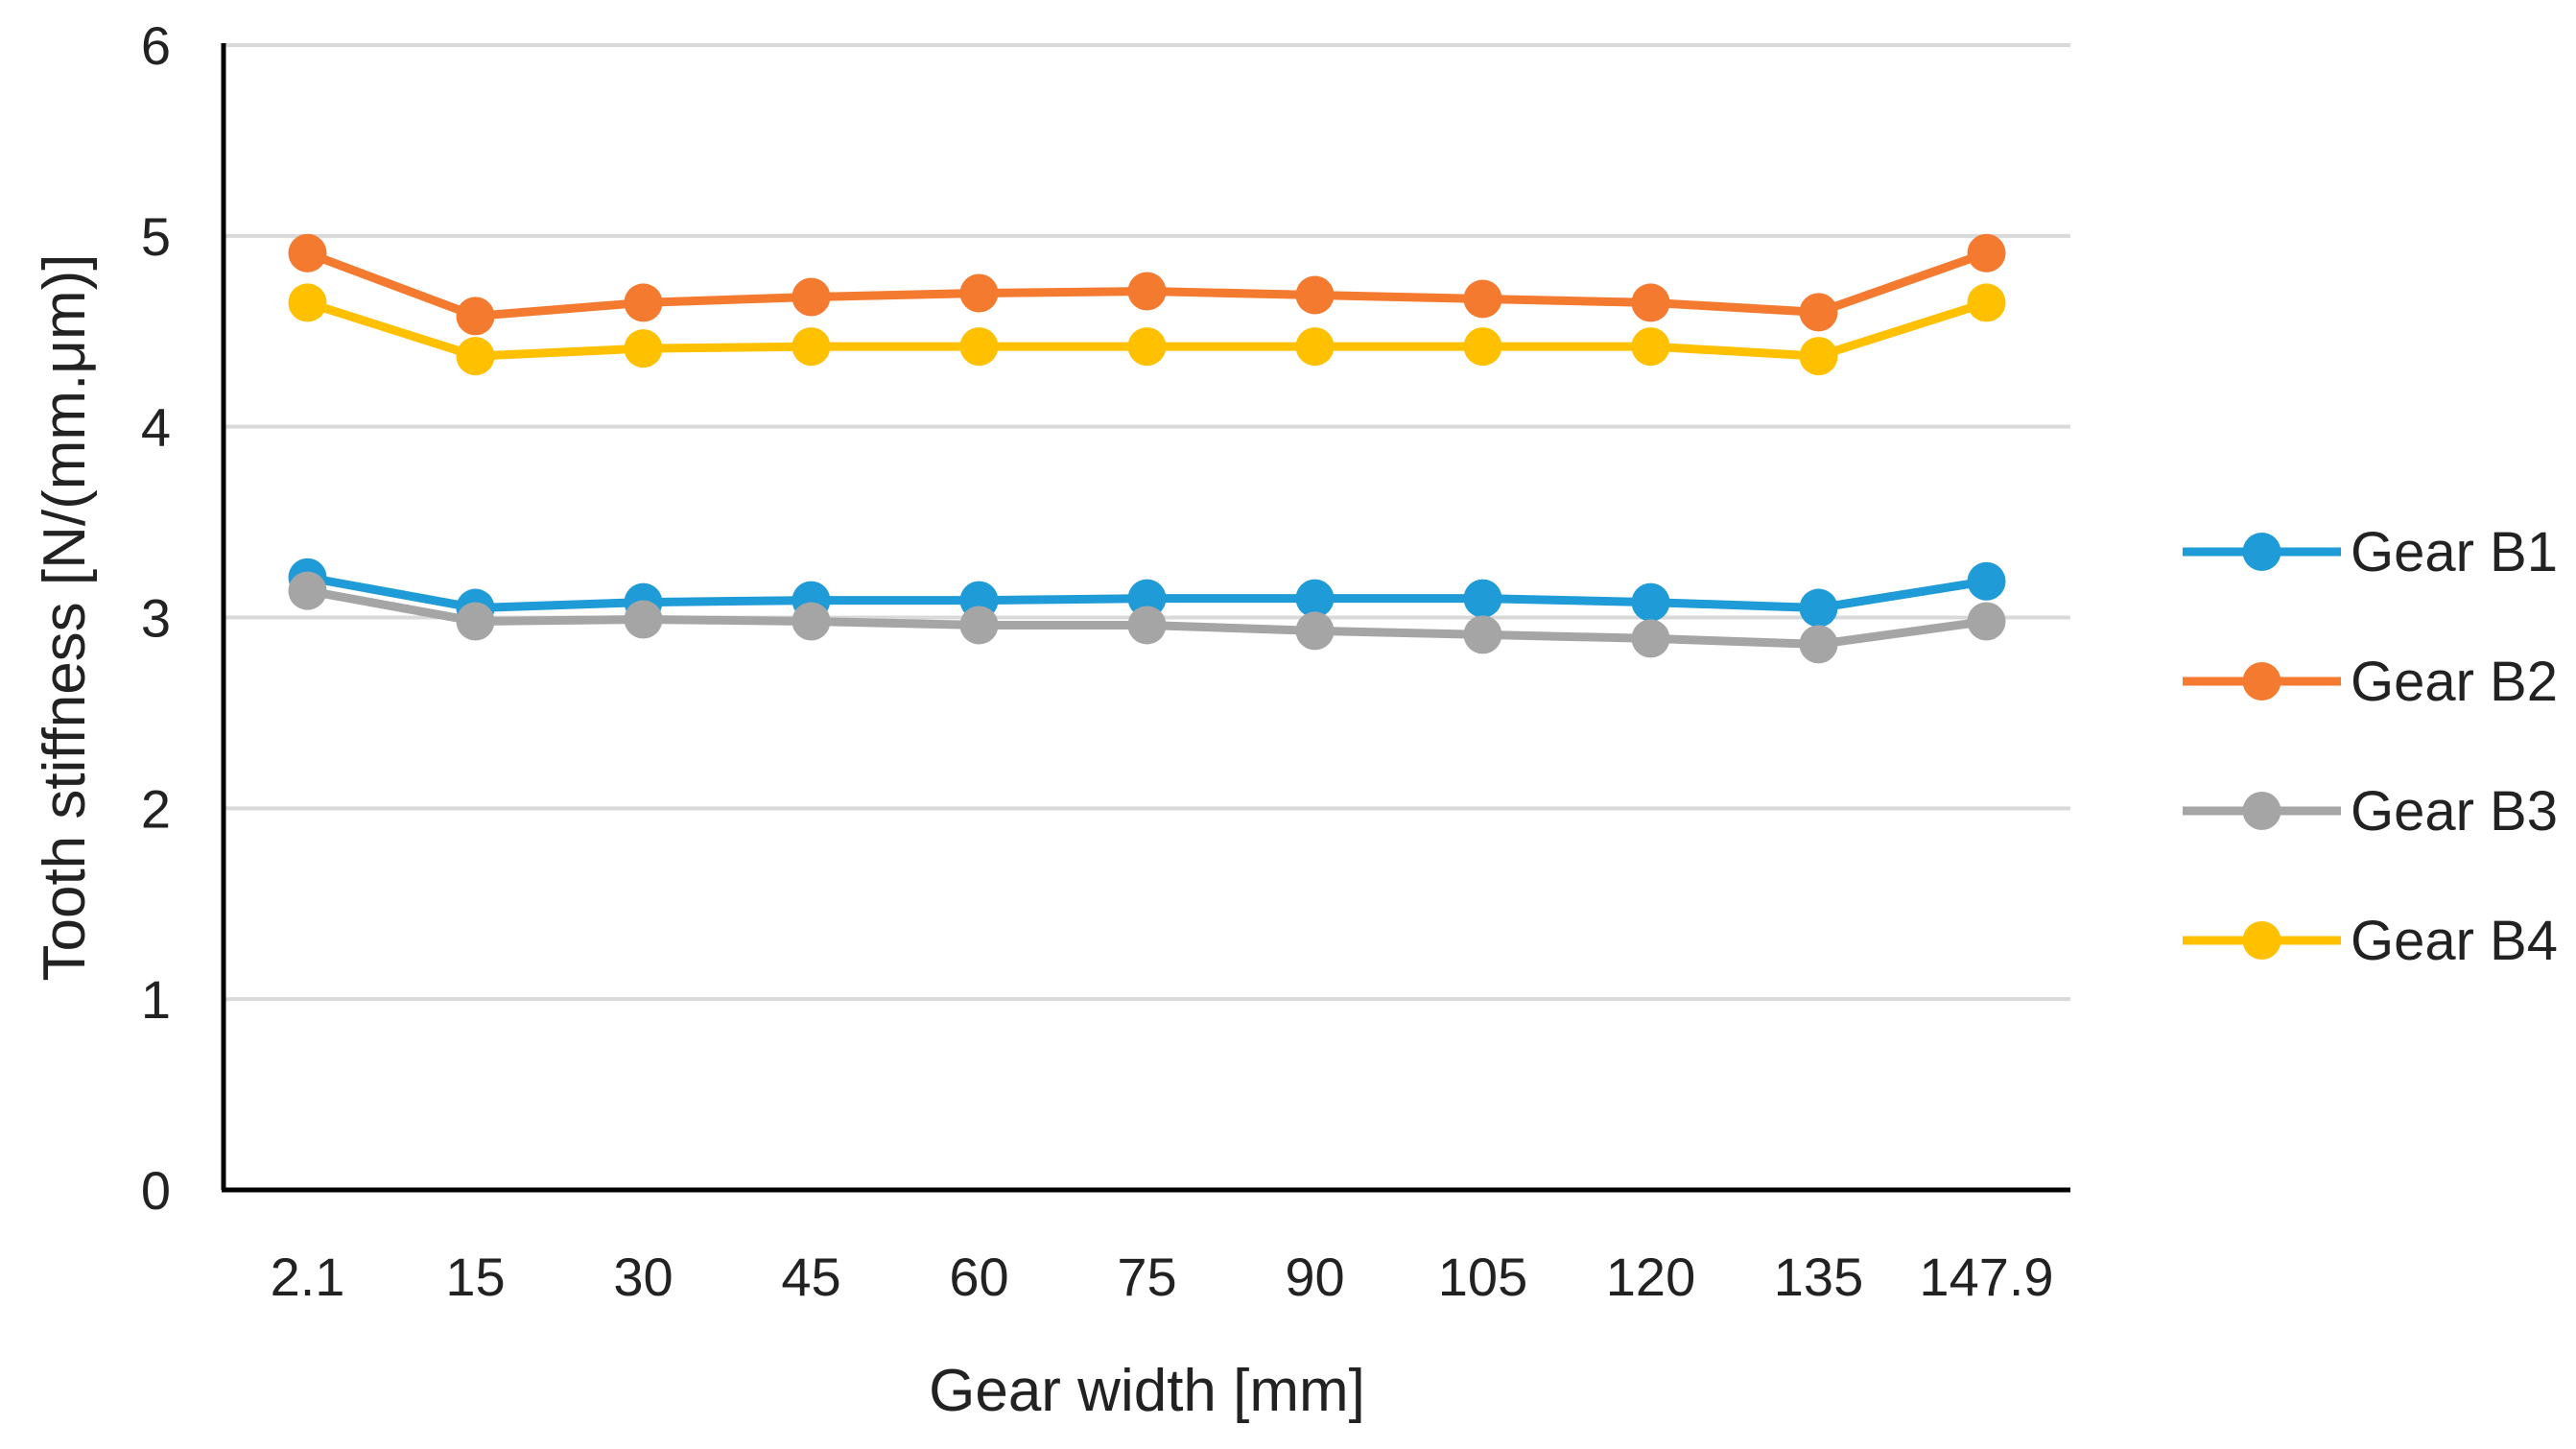 The height and width of the screenshot is (1449, 2576). What do you see at coordinates (811, 1277) in the screenshot?
I see `x-tick-label: 45` at bounding box center [811, 1277].